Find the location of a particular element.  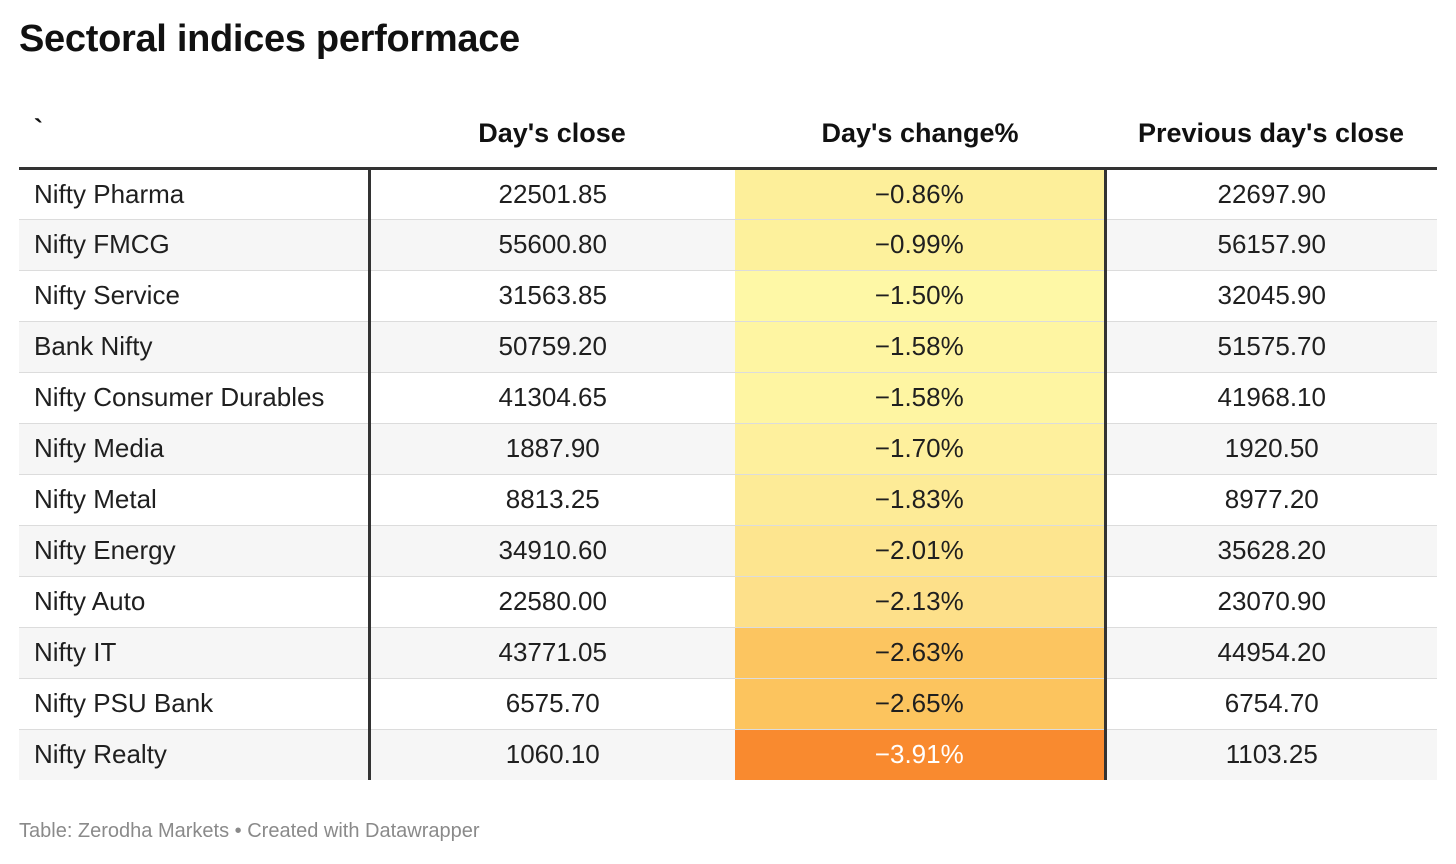

cell-days-close: 50759.20 is located at coordinates (552, 347).